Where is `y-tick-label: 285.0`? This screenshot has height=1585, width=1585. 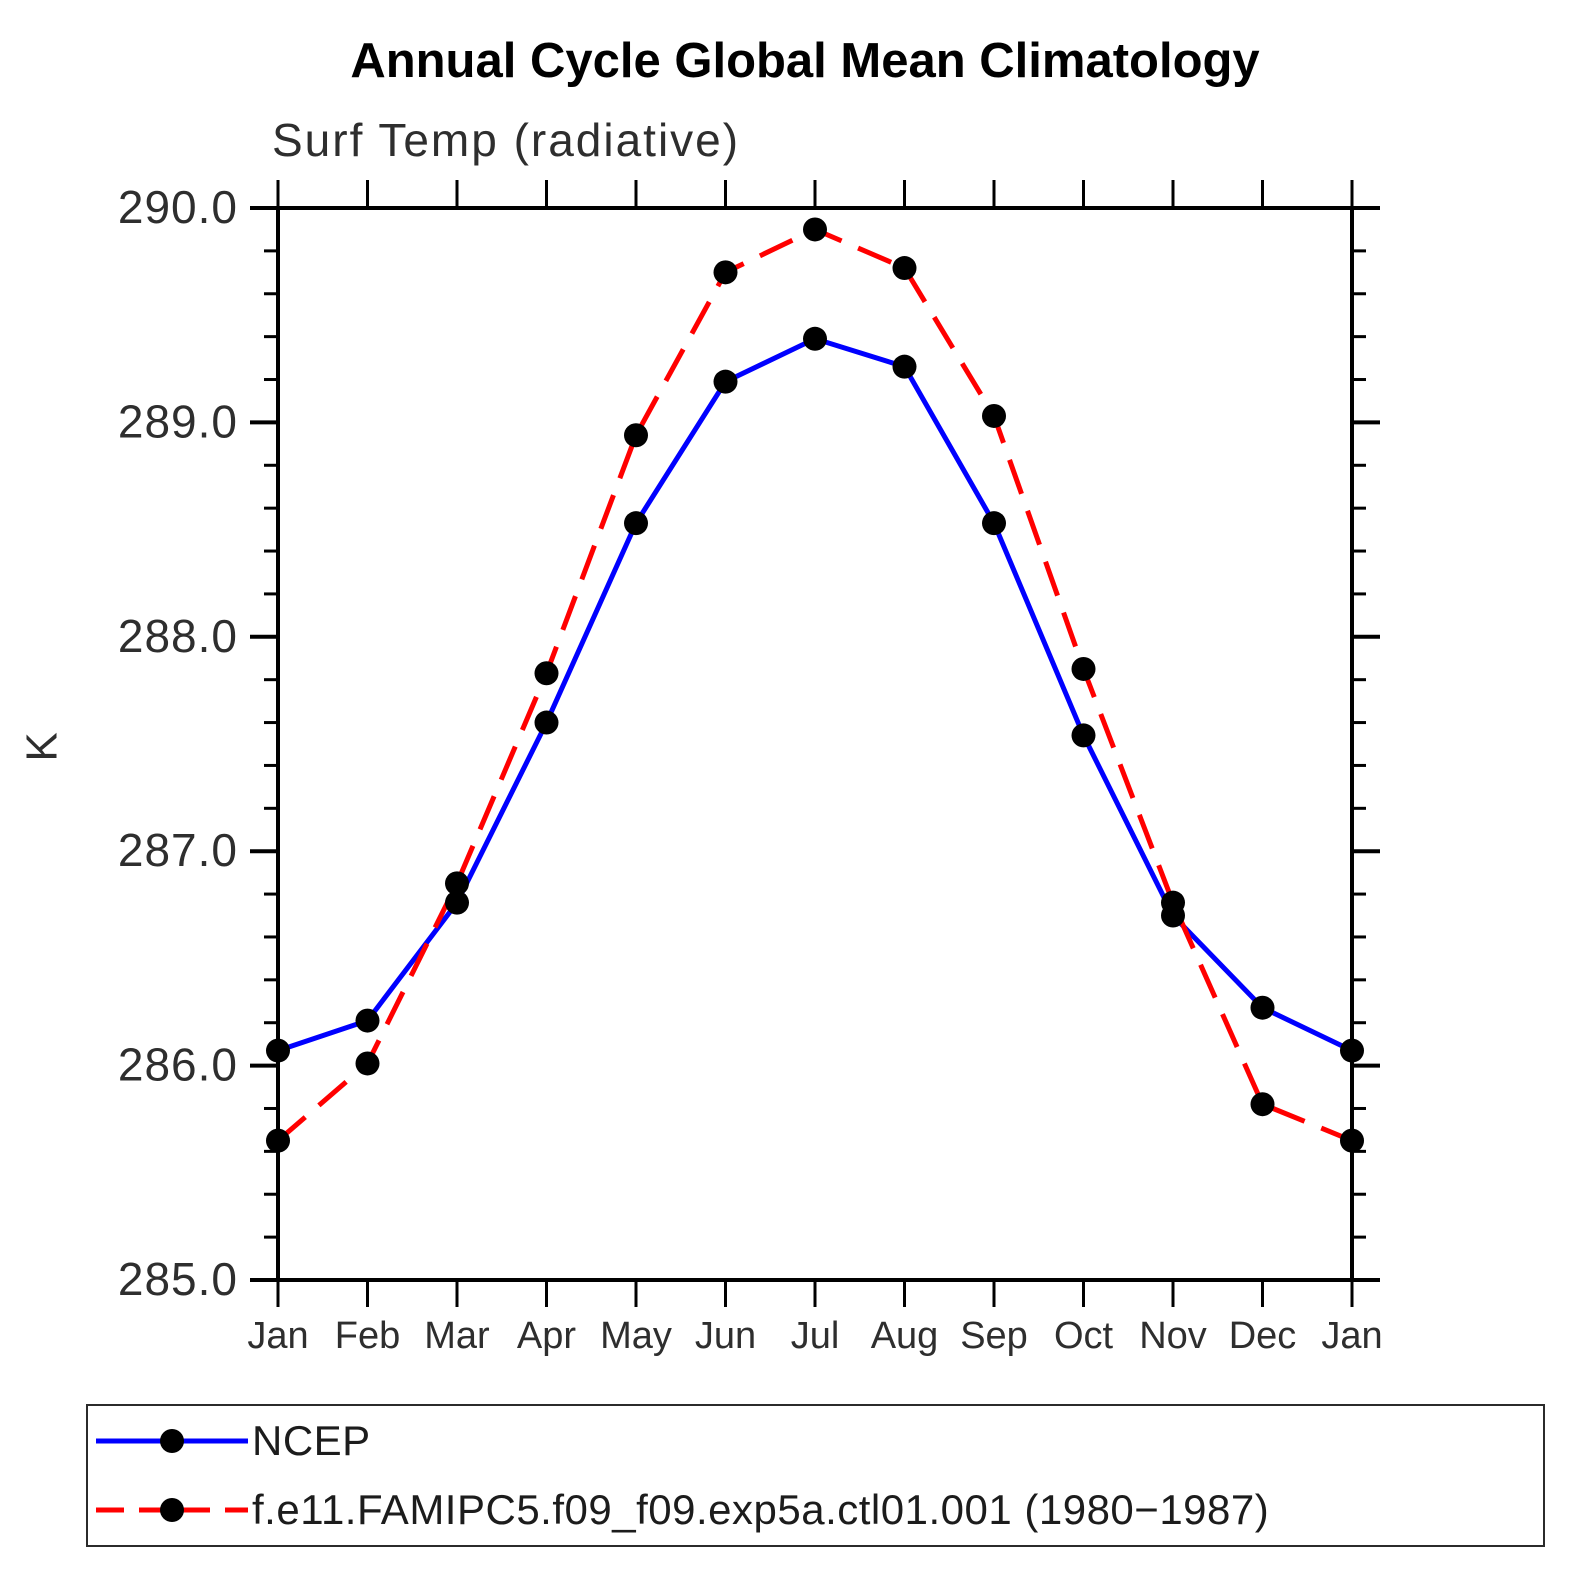
y-tick-label: 285.0 is located at coordinates (178, 1279).